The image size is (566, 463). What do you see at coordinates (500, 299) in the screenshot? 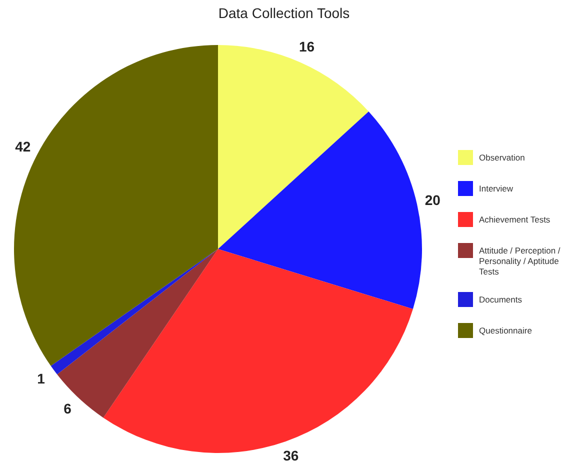
I see `legend-label: Documents` at bounding box center [500, 299].